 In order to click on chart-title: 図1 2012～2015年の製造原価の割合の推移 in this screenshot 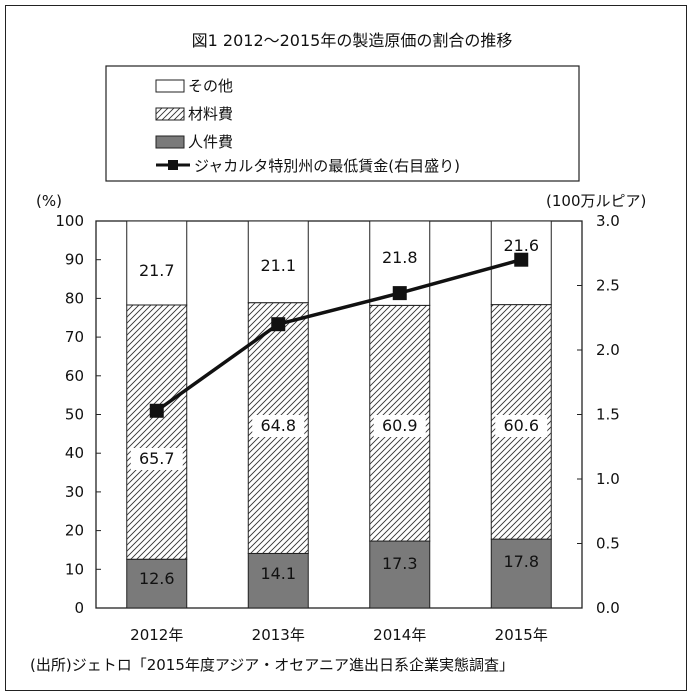, I will do `click(352, 40)`.